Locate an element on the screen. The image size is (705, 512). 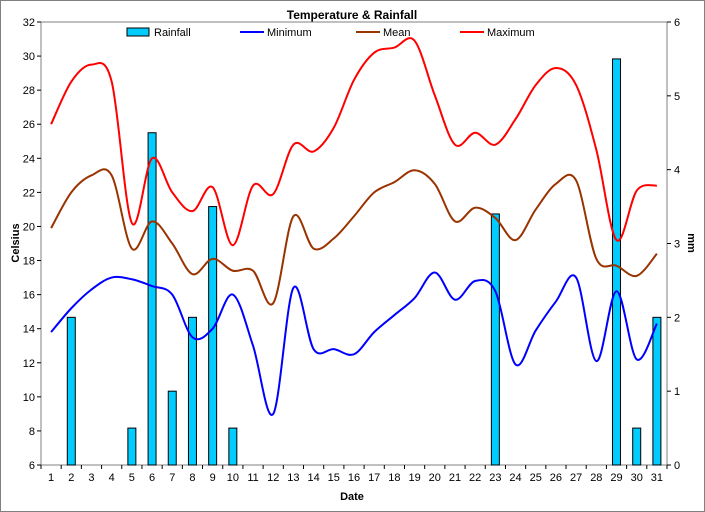
y-left-tick-label: 10 is located at coordinates (29, 398).